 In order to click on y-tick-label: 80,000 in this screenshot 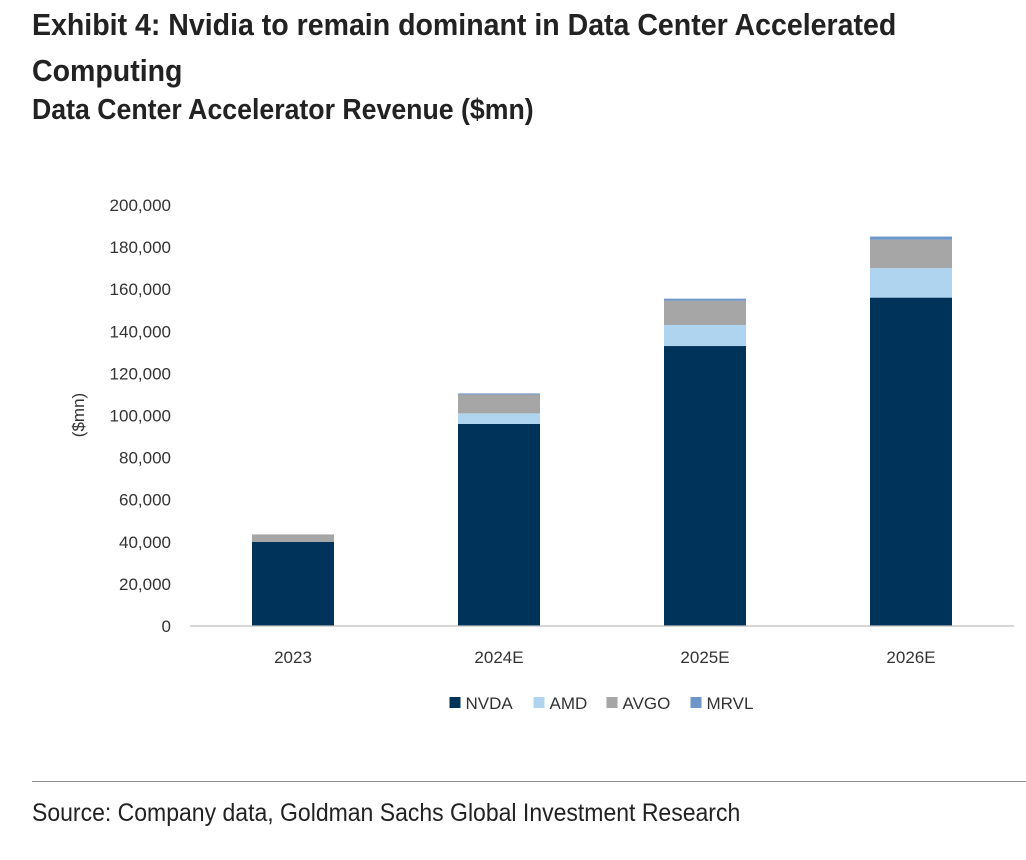, I will do `click(145, 458)`.